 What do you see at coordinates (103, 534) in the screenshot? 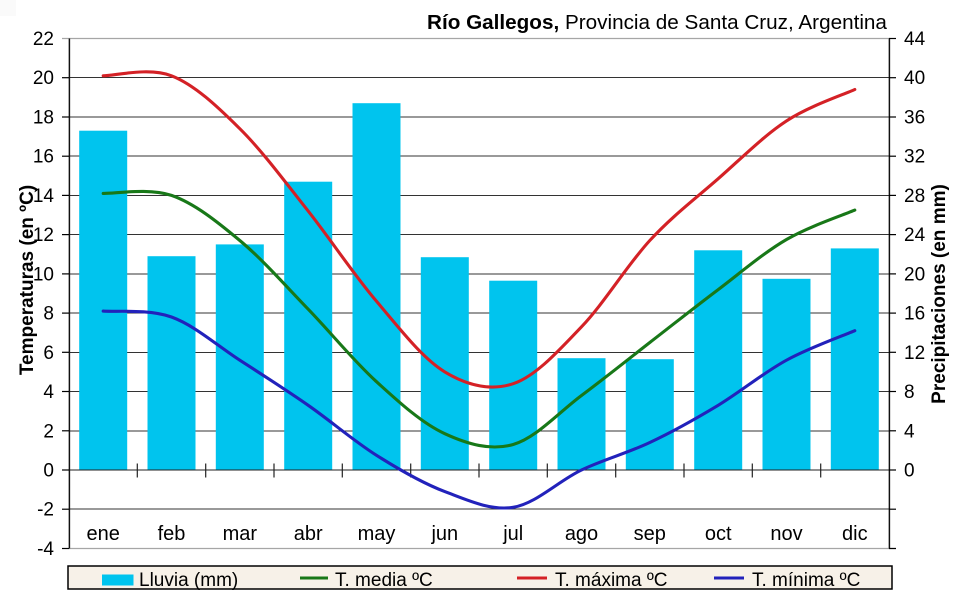
I see `svg-text: ene` at bounding box center [103, 534].